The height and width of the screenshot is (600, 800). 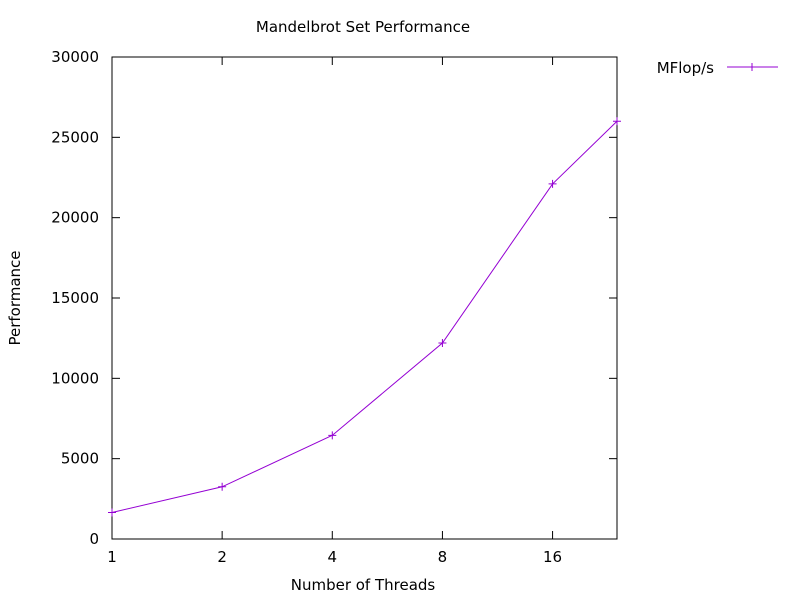 What do you see at coordinates (443, 557) in the screenshot?
I see `x-tick-label: 8` at bounding box center [443, 557].